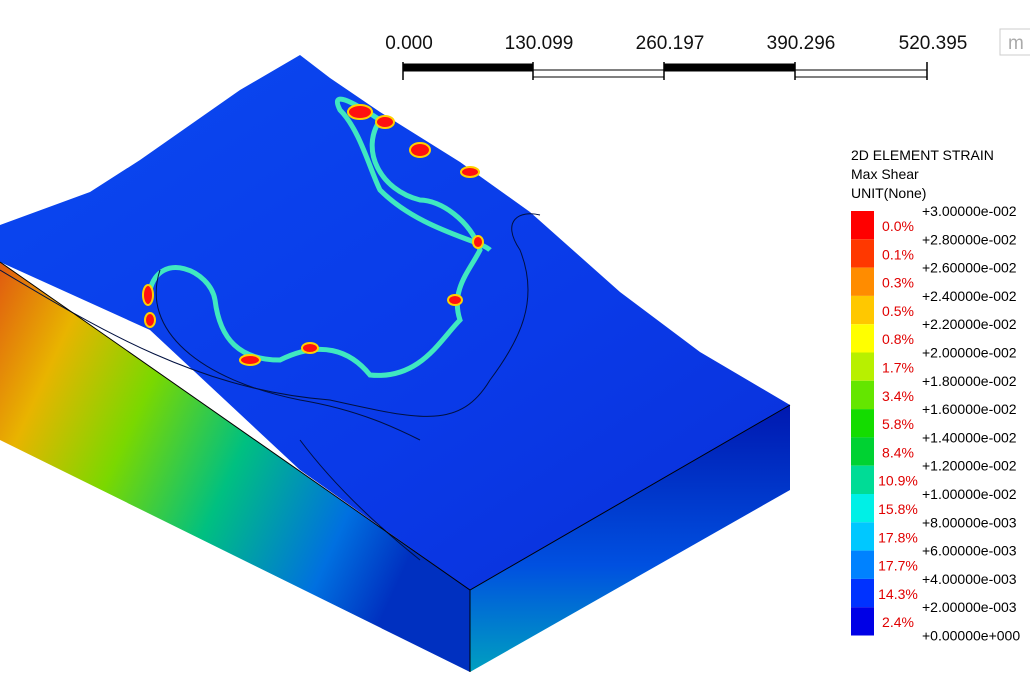  What do you see at coordinates (969, 353) in the screenshot?
I see `legend-value: +2.00000e-002` at bounding box center [969, 353].